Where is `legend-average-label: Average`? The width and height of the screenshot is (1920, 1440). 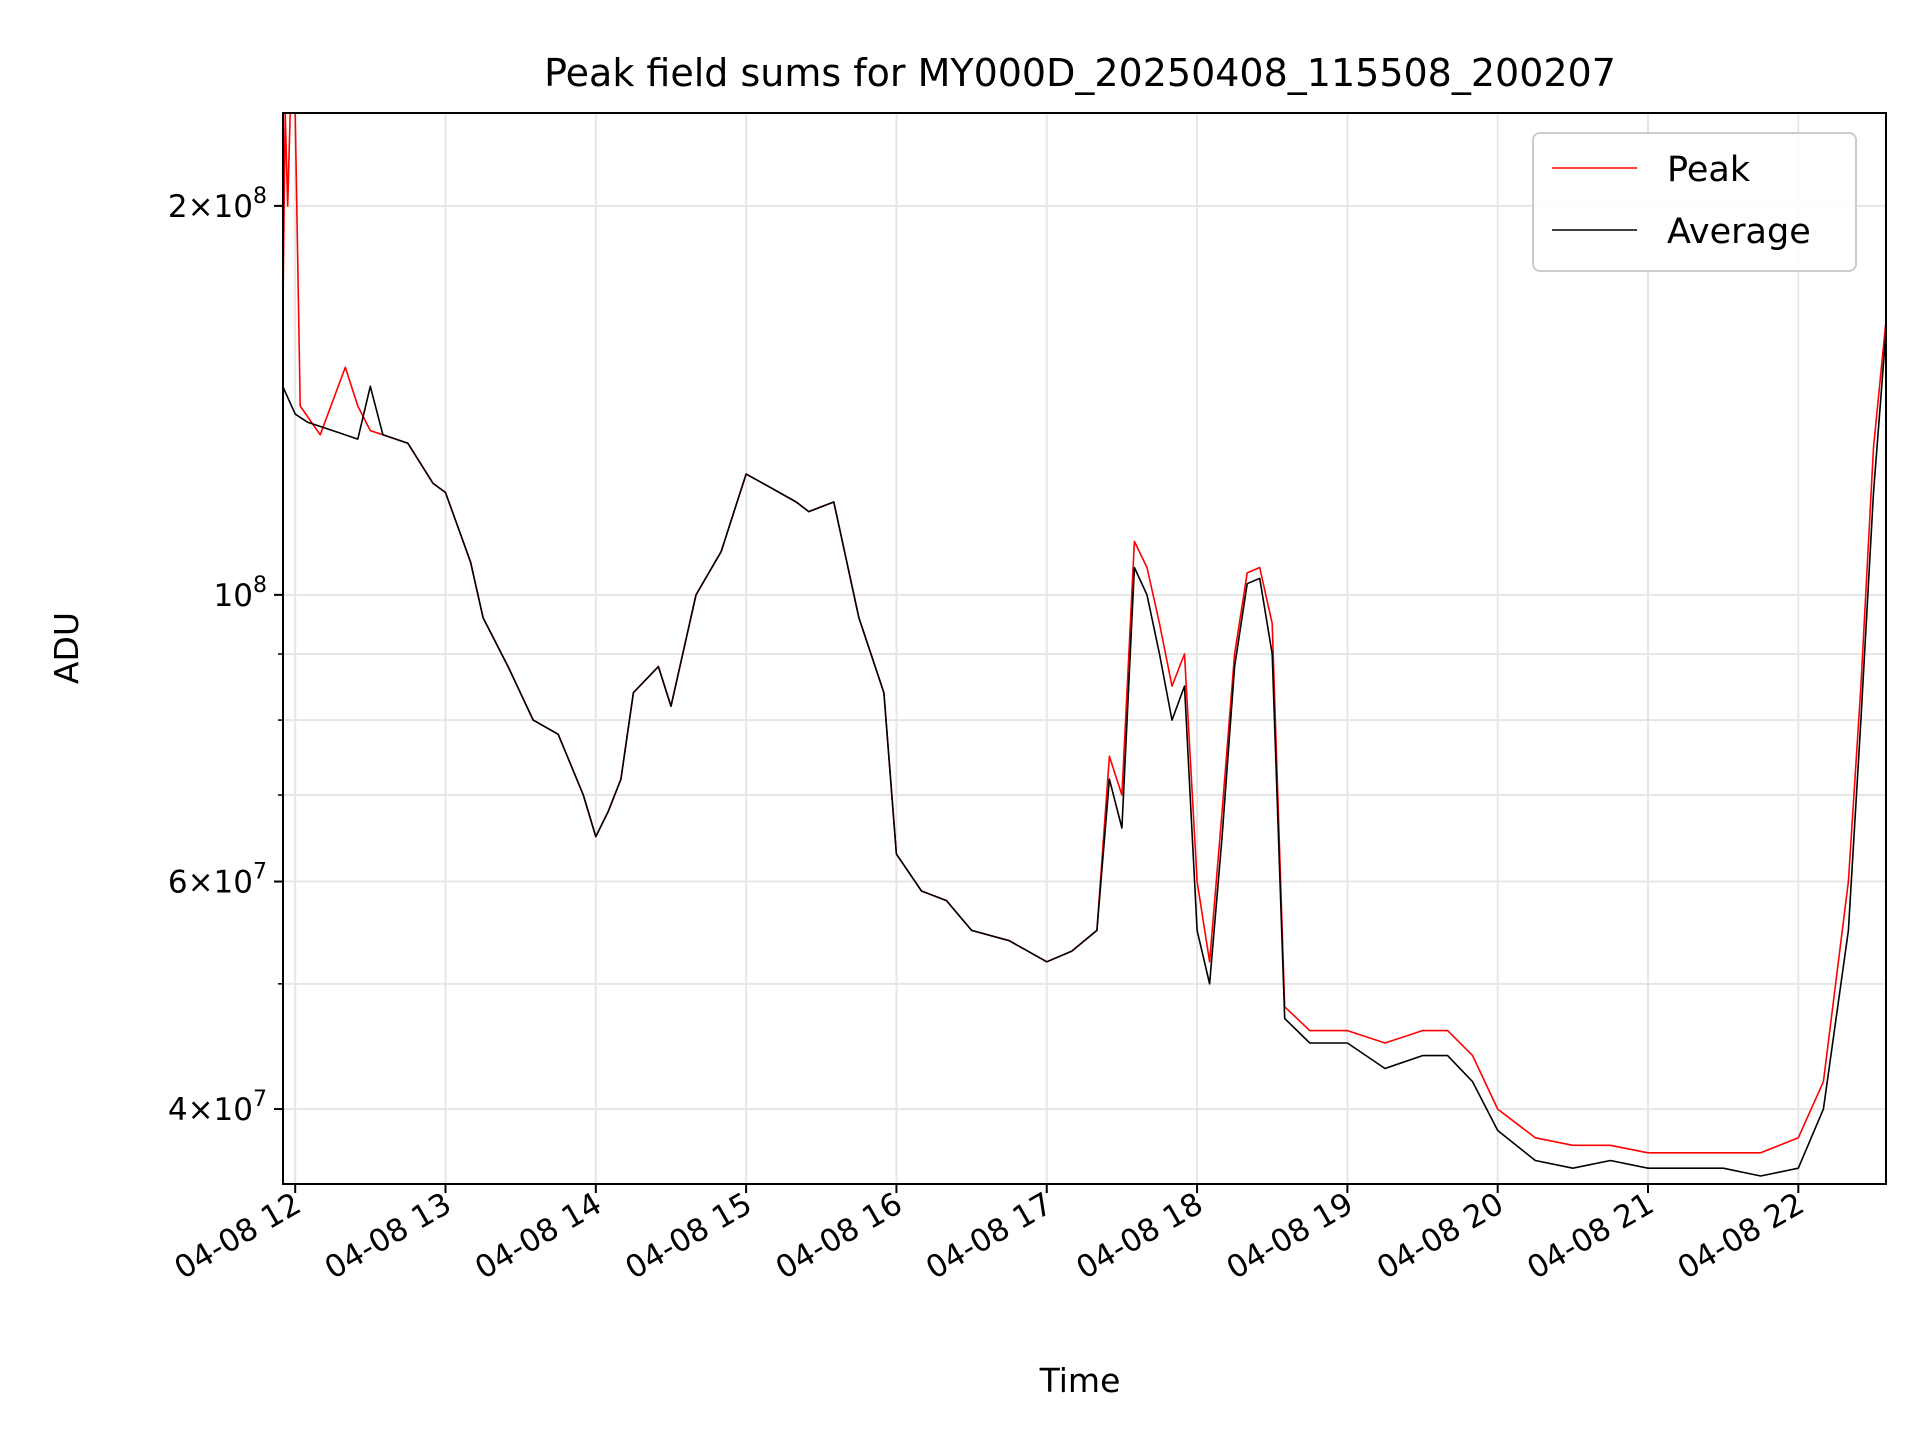
legend-average-label: Average is located at coordinates (1739, 232).